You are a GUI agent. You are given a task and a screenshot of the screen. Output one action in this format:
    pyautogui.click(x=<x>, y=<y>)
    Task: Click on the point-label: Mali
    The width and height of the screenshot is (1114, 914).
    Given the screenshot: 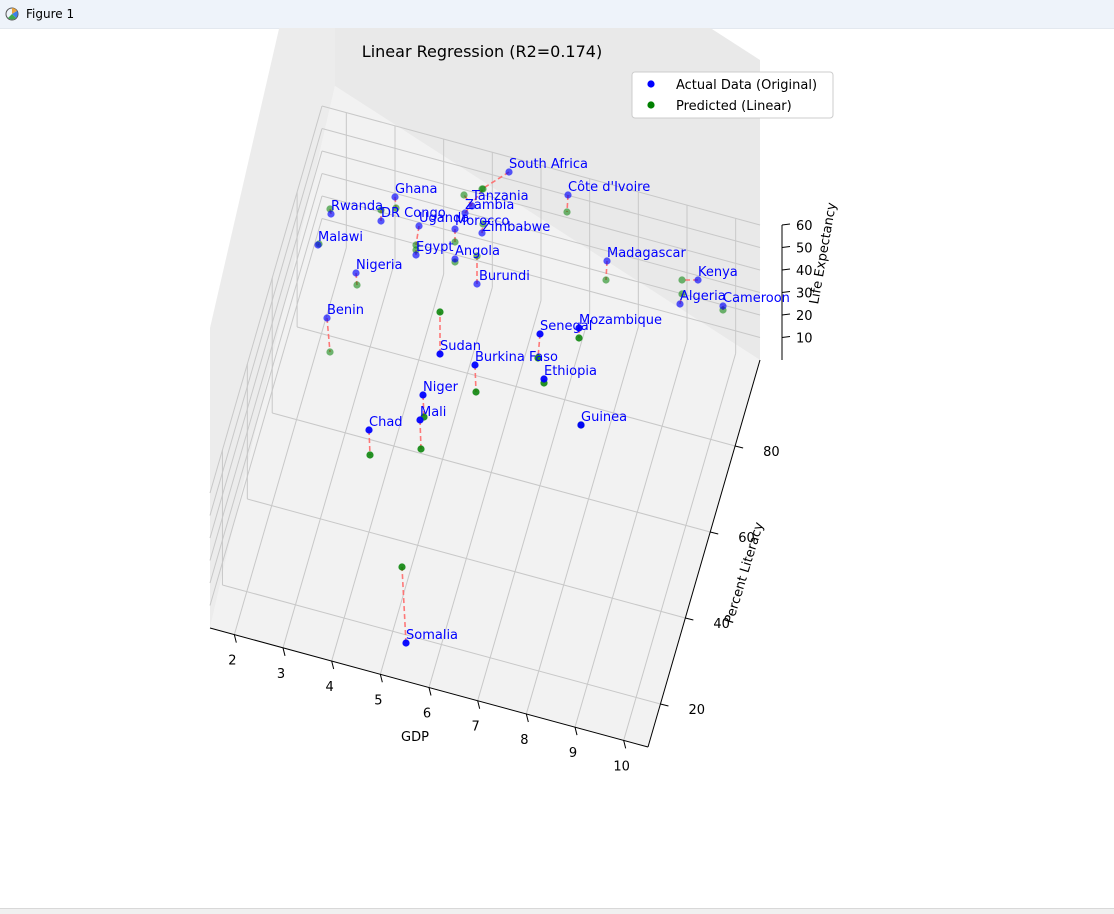 What is the action you would take?
    pyautogui.click(x=433, y=412)
    